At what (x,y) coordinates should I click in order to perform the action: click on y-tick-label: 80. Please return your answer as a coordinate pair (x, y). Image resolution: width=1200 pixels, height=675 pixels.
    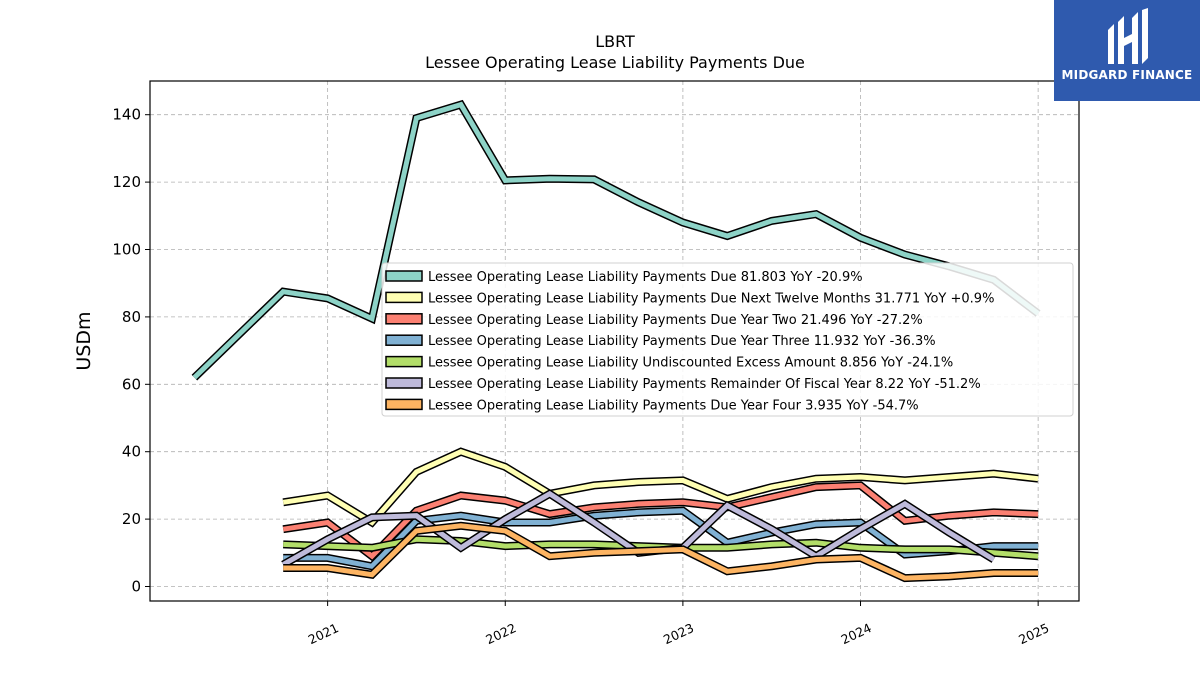
    Looking at the image, I should click on (131, 317).